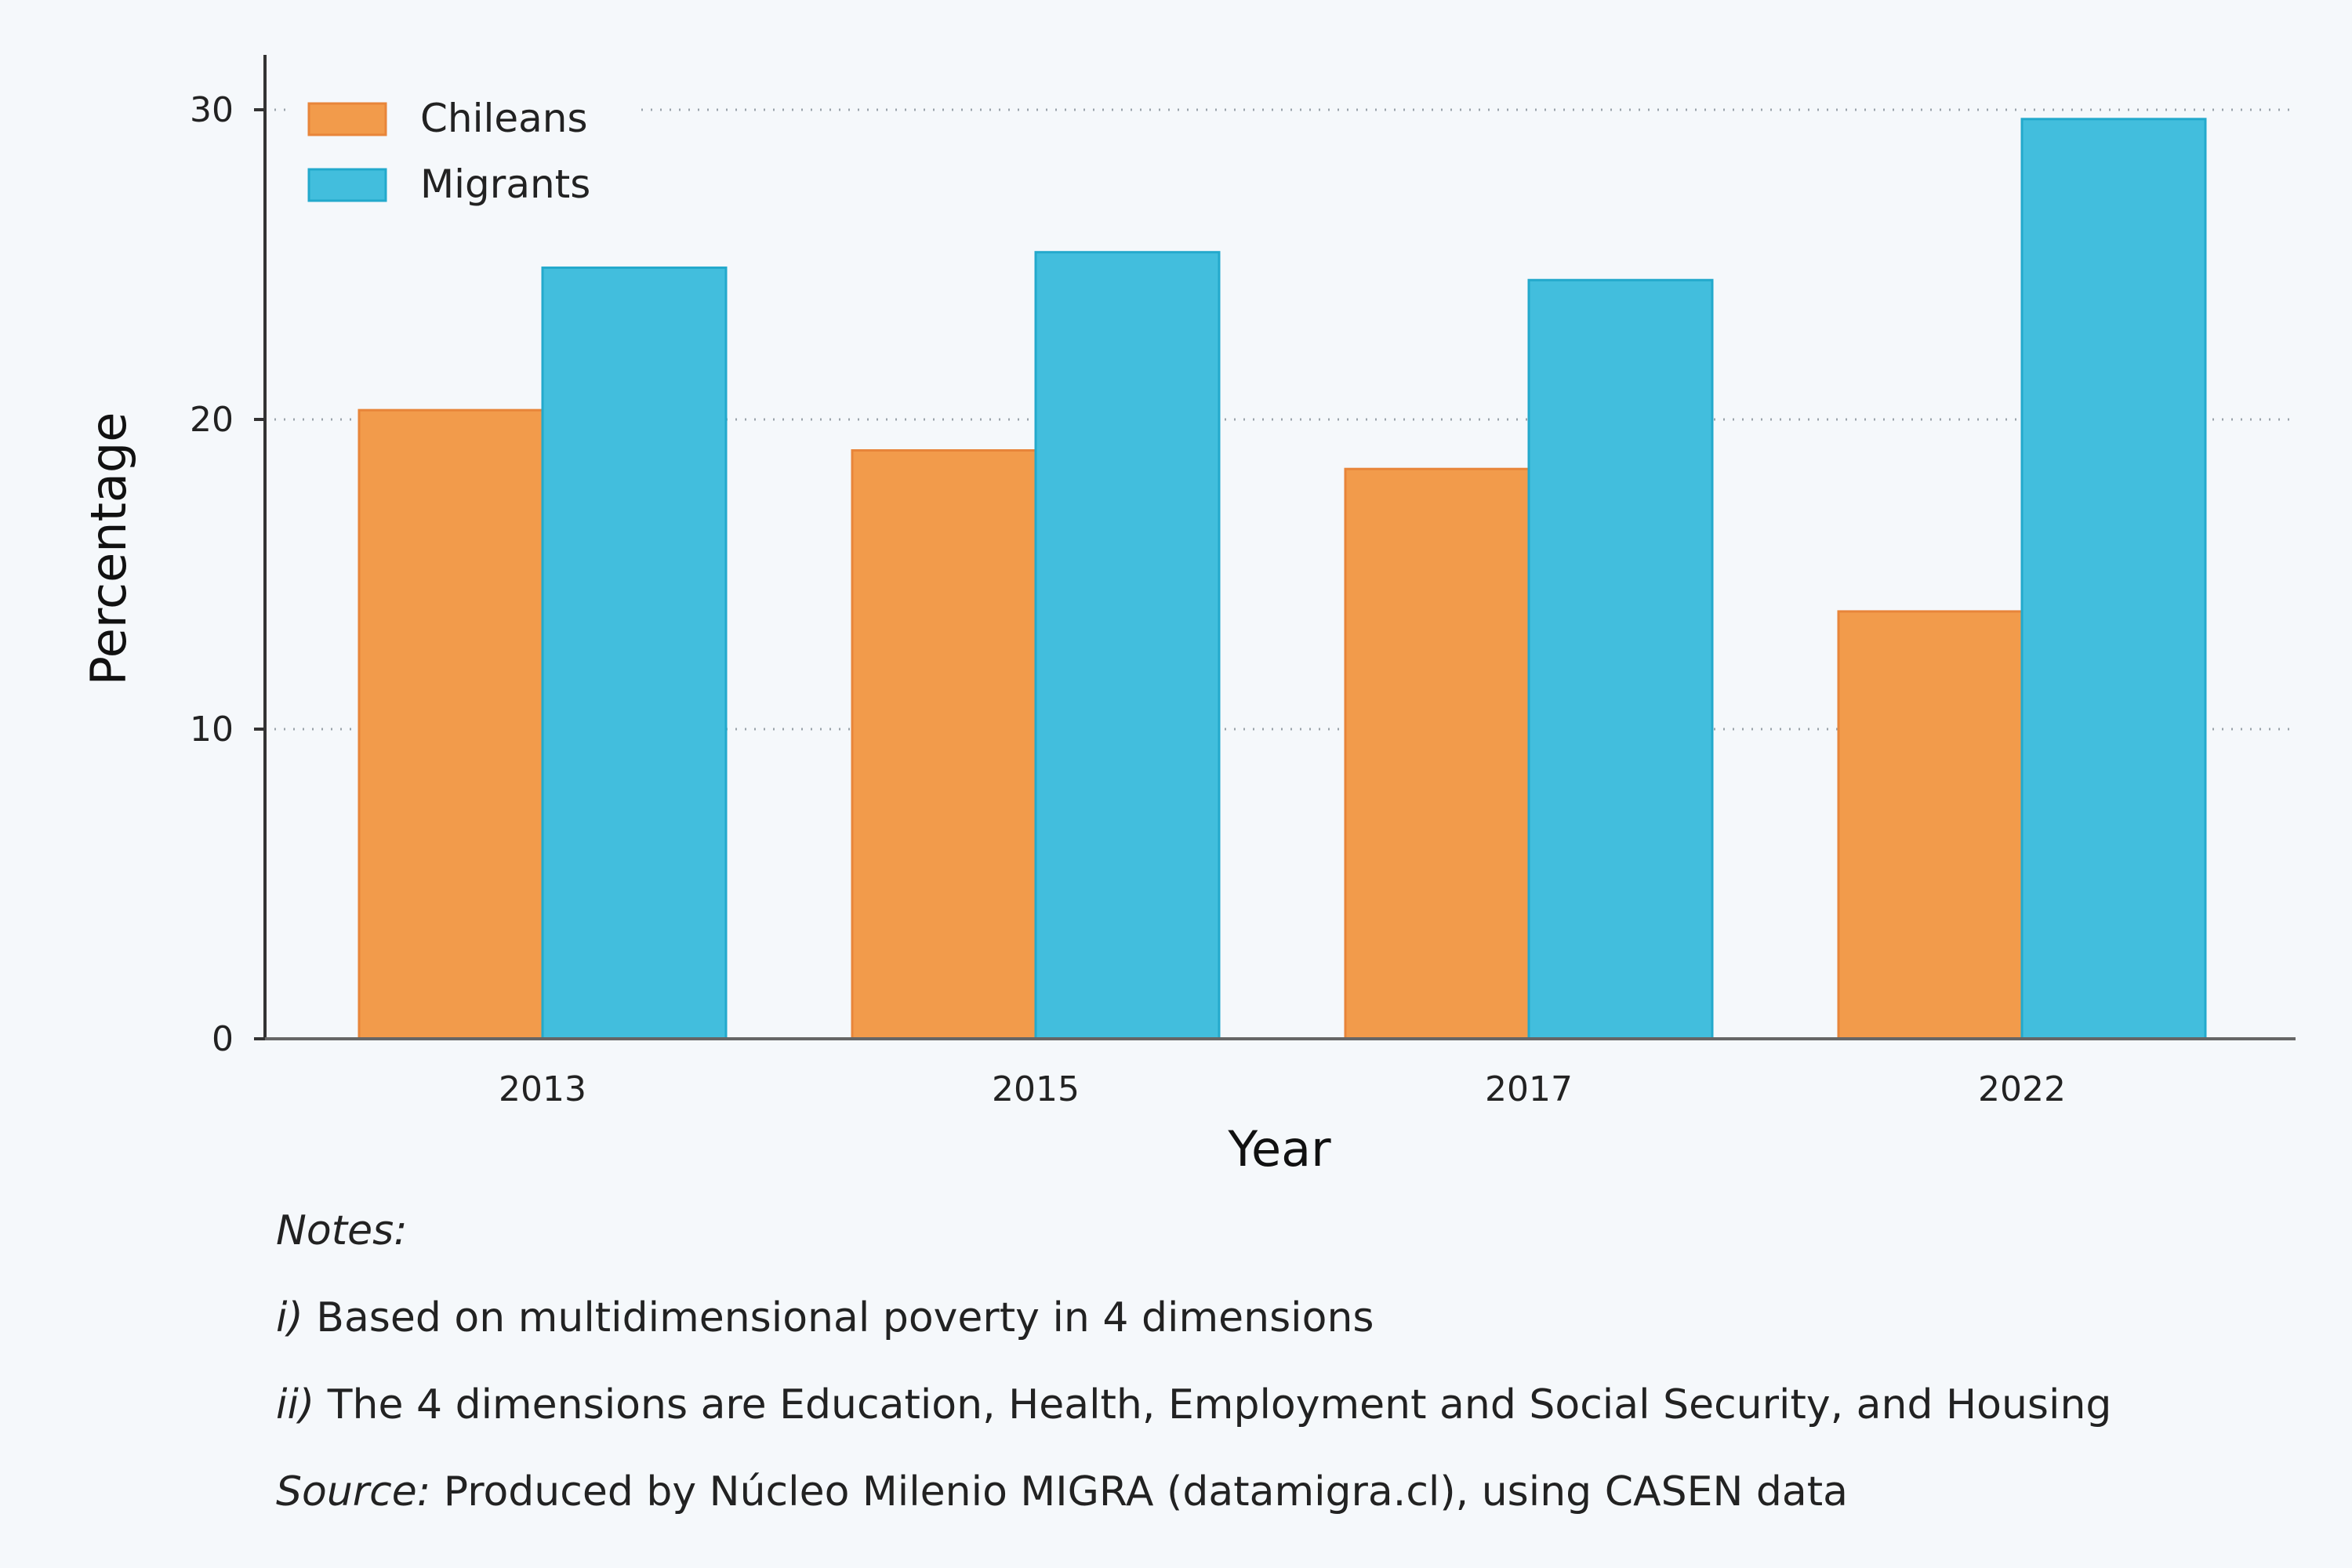 This screenshot has width=2352, height=1568. I want to click on x-axis-title: Year, so click(1279, 1149).